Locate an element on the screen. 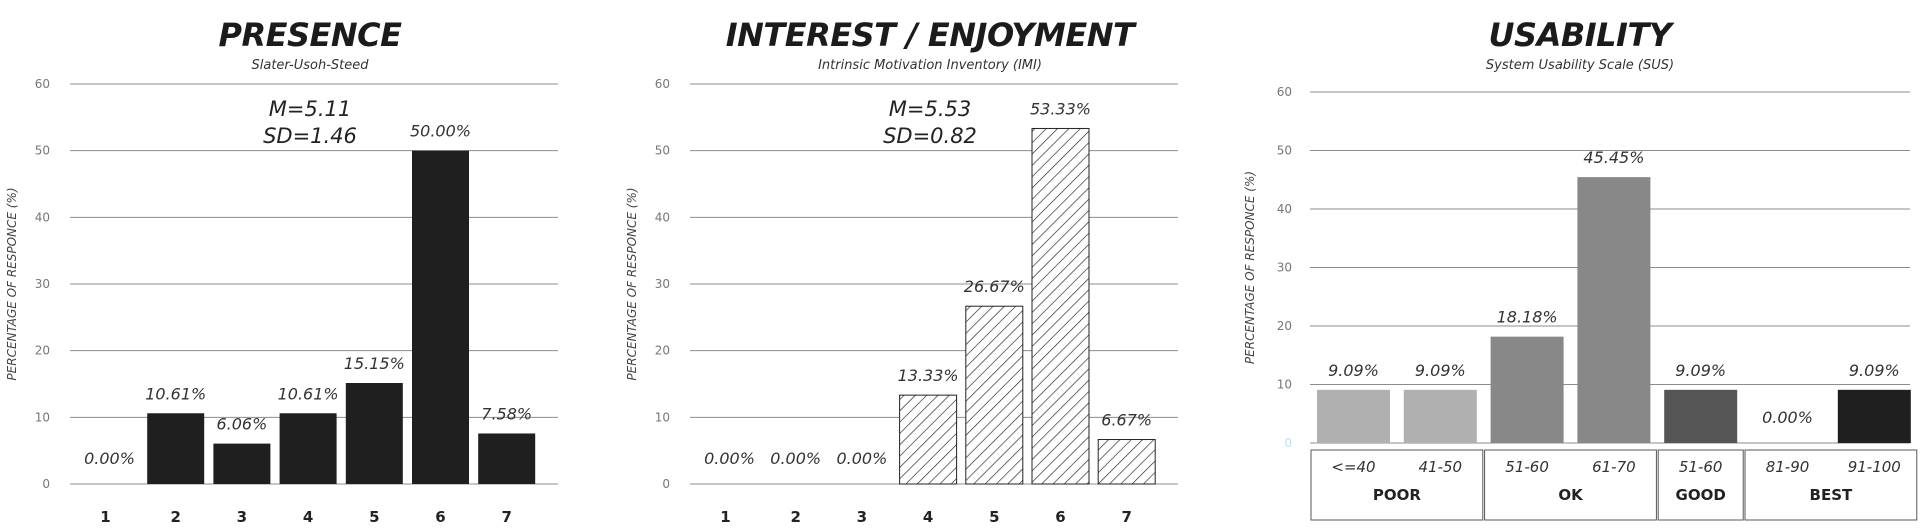 This screenshot has height=532, width=1920. x-tick-label: 91-100 is located at coordinates (1874, 467).